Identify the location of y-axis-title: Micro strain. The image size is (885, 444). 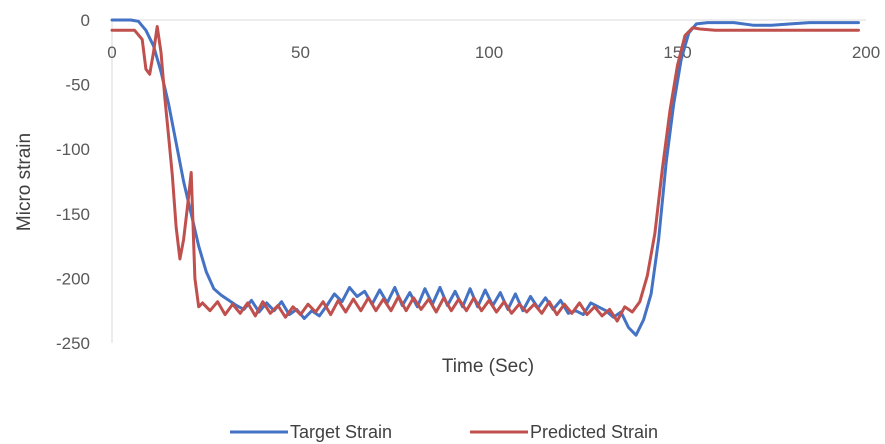
(24, 182).